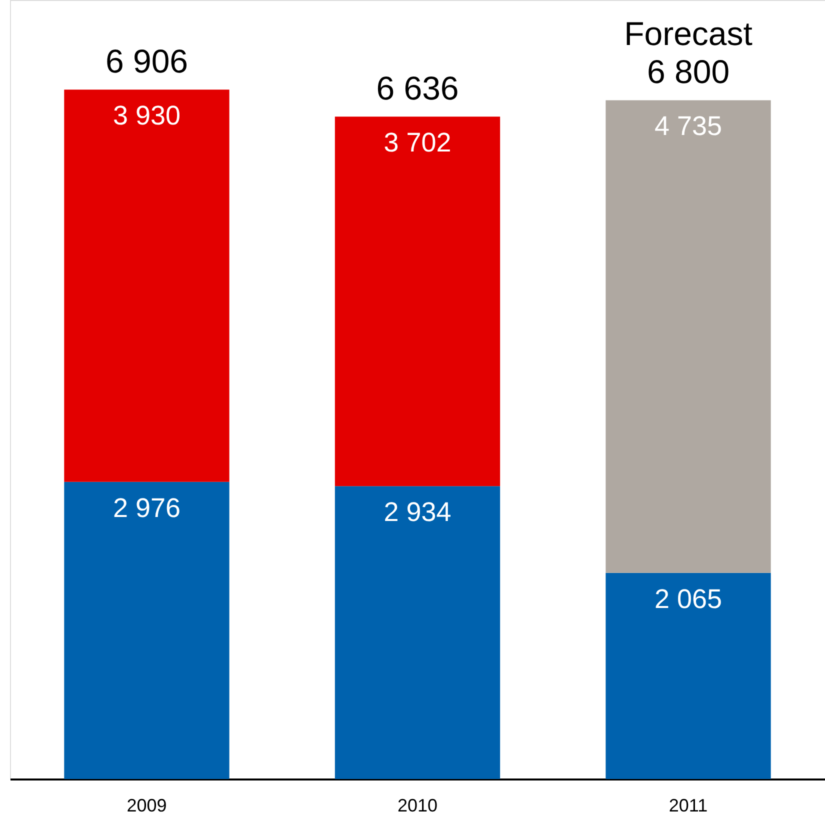 The width and height of the screenshot is (825, 825). What do you see at coordinates (418, 512) in the screenshot?
I see `data-label: 2 934` at bounding box center [418, 512].